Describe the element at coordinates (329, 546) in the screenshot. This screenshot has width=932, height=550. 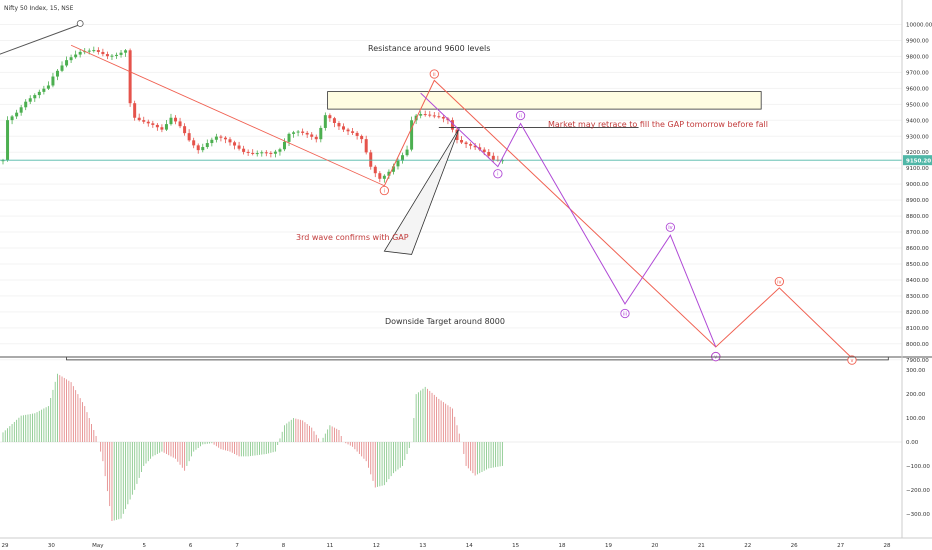
I see `time-tick-label: 11` at that location.